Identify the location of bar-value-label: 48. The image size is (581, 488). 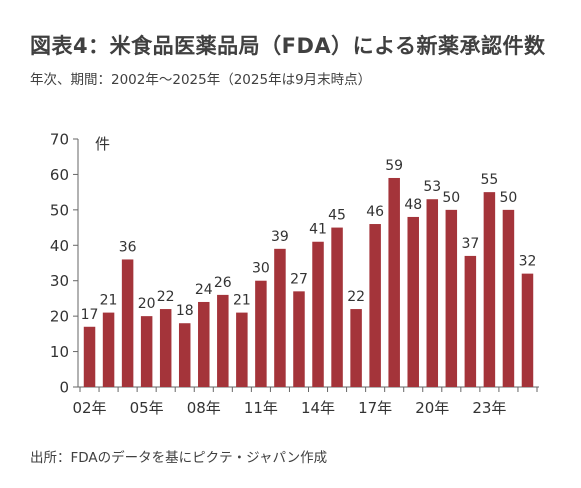
(413, 205).